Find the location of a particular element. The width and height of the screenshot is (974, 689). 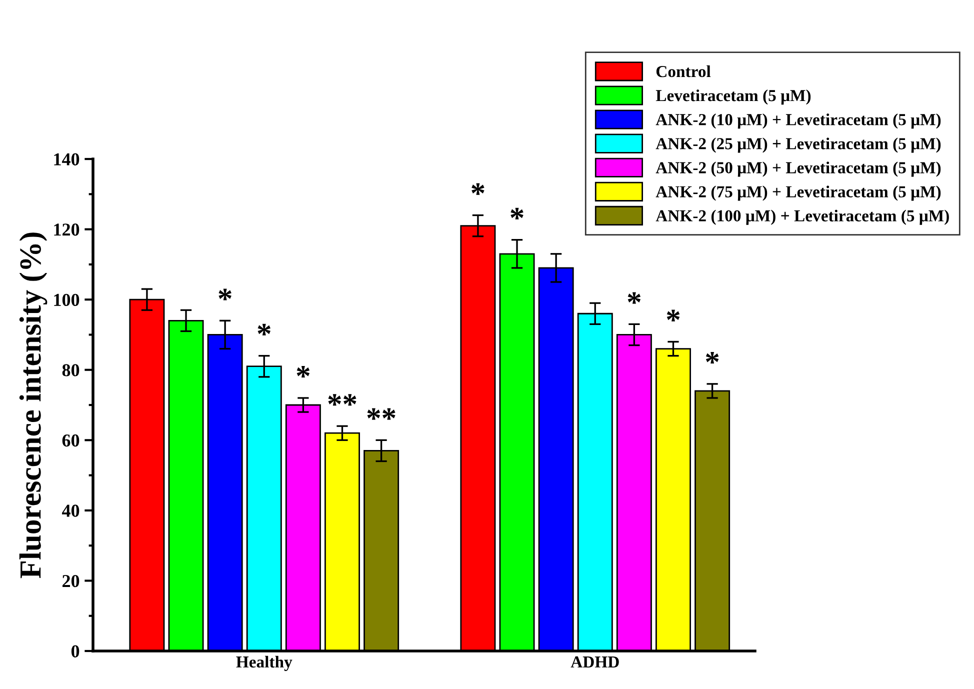

x-tick-label: ADHD is located at coordinates (594, 662).